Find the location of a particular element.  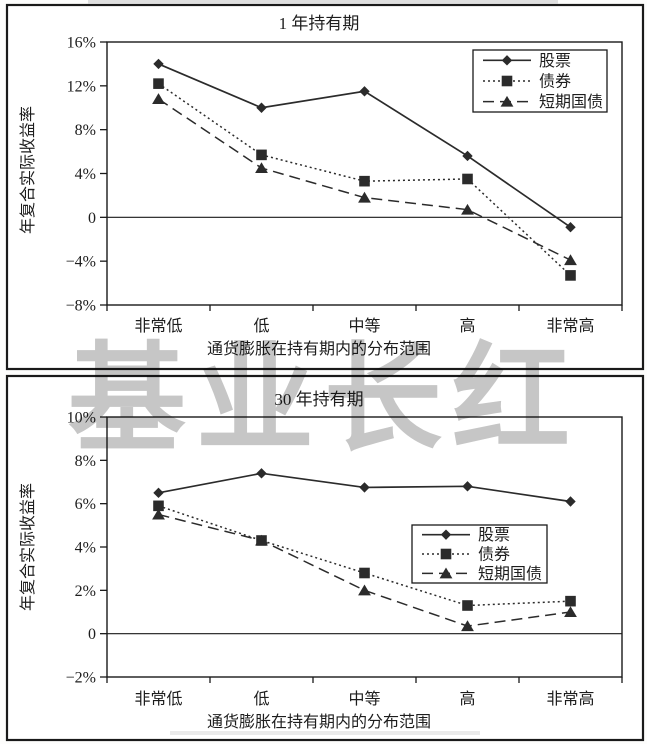

y-axis: −8% −4% 0 4% 8% 12% 16% is located at coordinates (86, 175).